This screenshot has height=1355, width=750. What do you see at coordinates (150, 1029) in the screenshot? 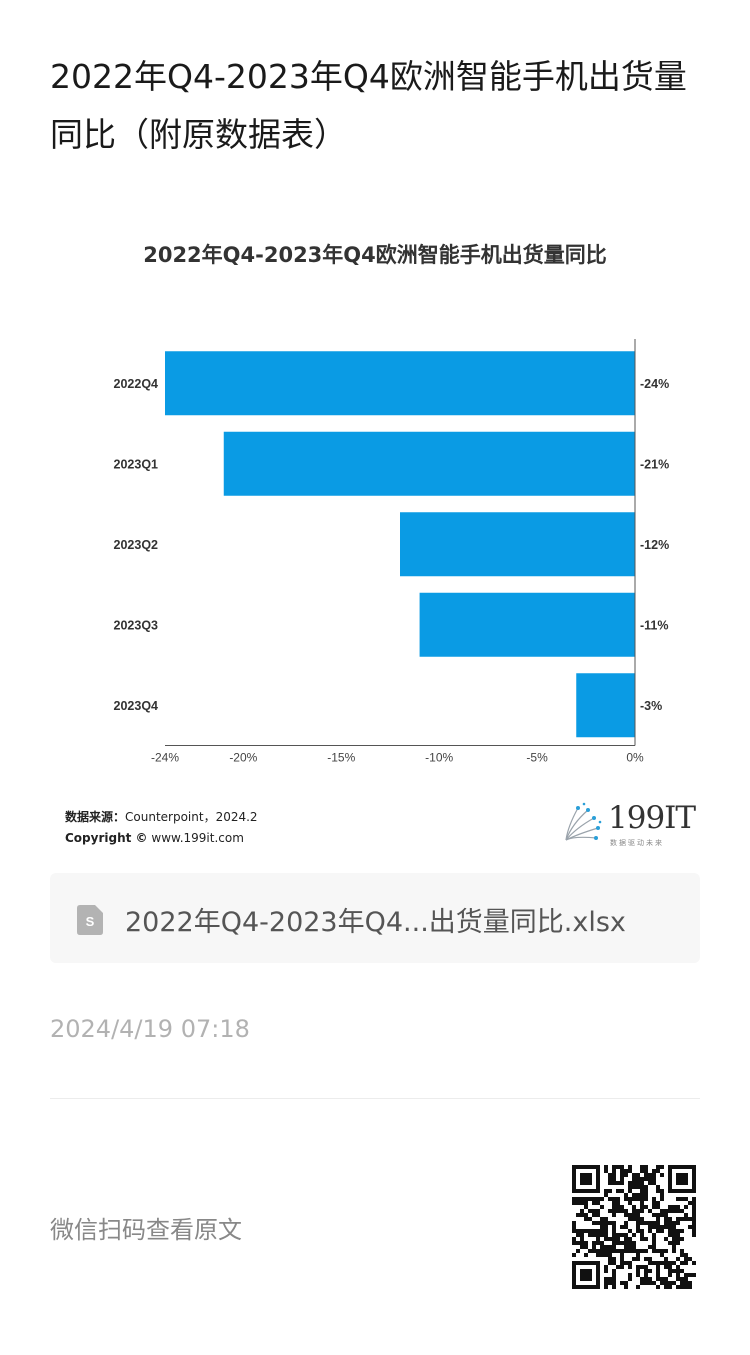
I see `post-date: 2024/4/19 07:18` at bounding box center [150, 1029].